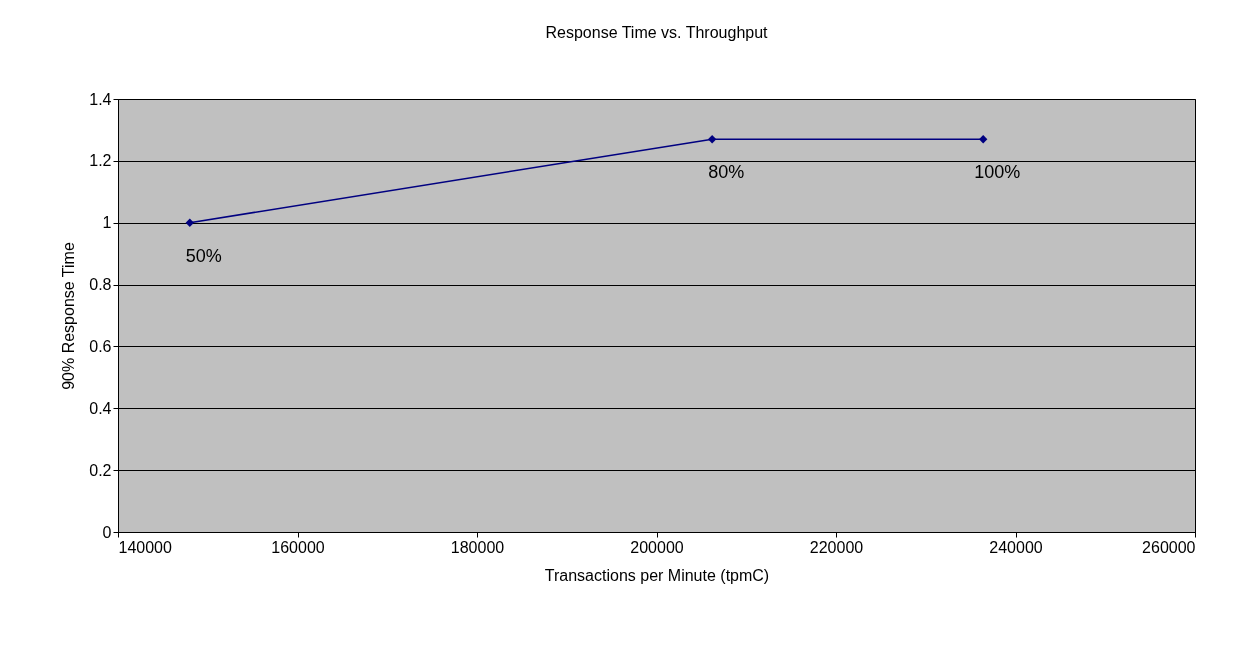 This screenshot has width=1258, height=665. Describe the element at coordinates (657, 547) in the screenshot. I see `x-tick-label: 200000` at that location.